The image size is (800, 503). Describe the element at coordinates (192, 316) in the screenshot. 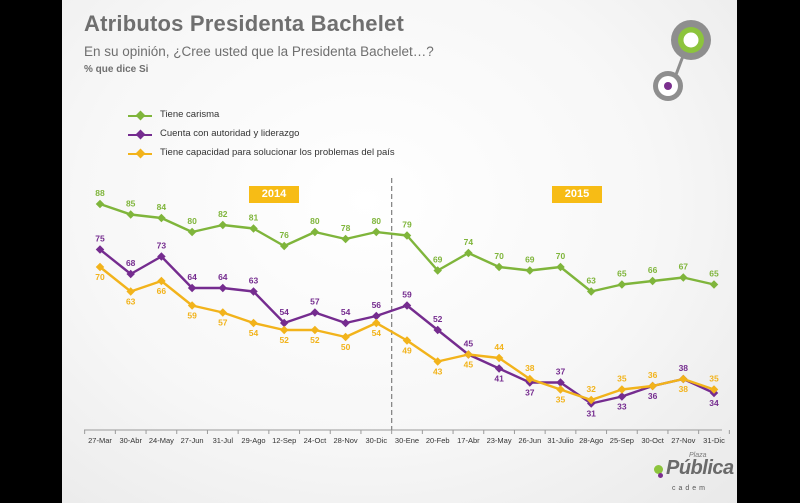

I see `data-label: 59` at that location.